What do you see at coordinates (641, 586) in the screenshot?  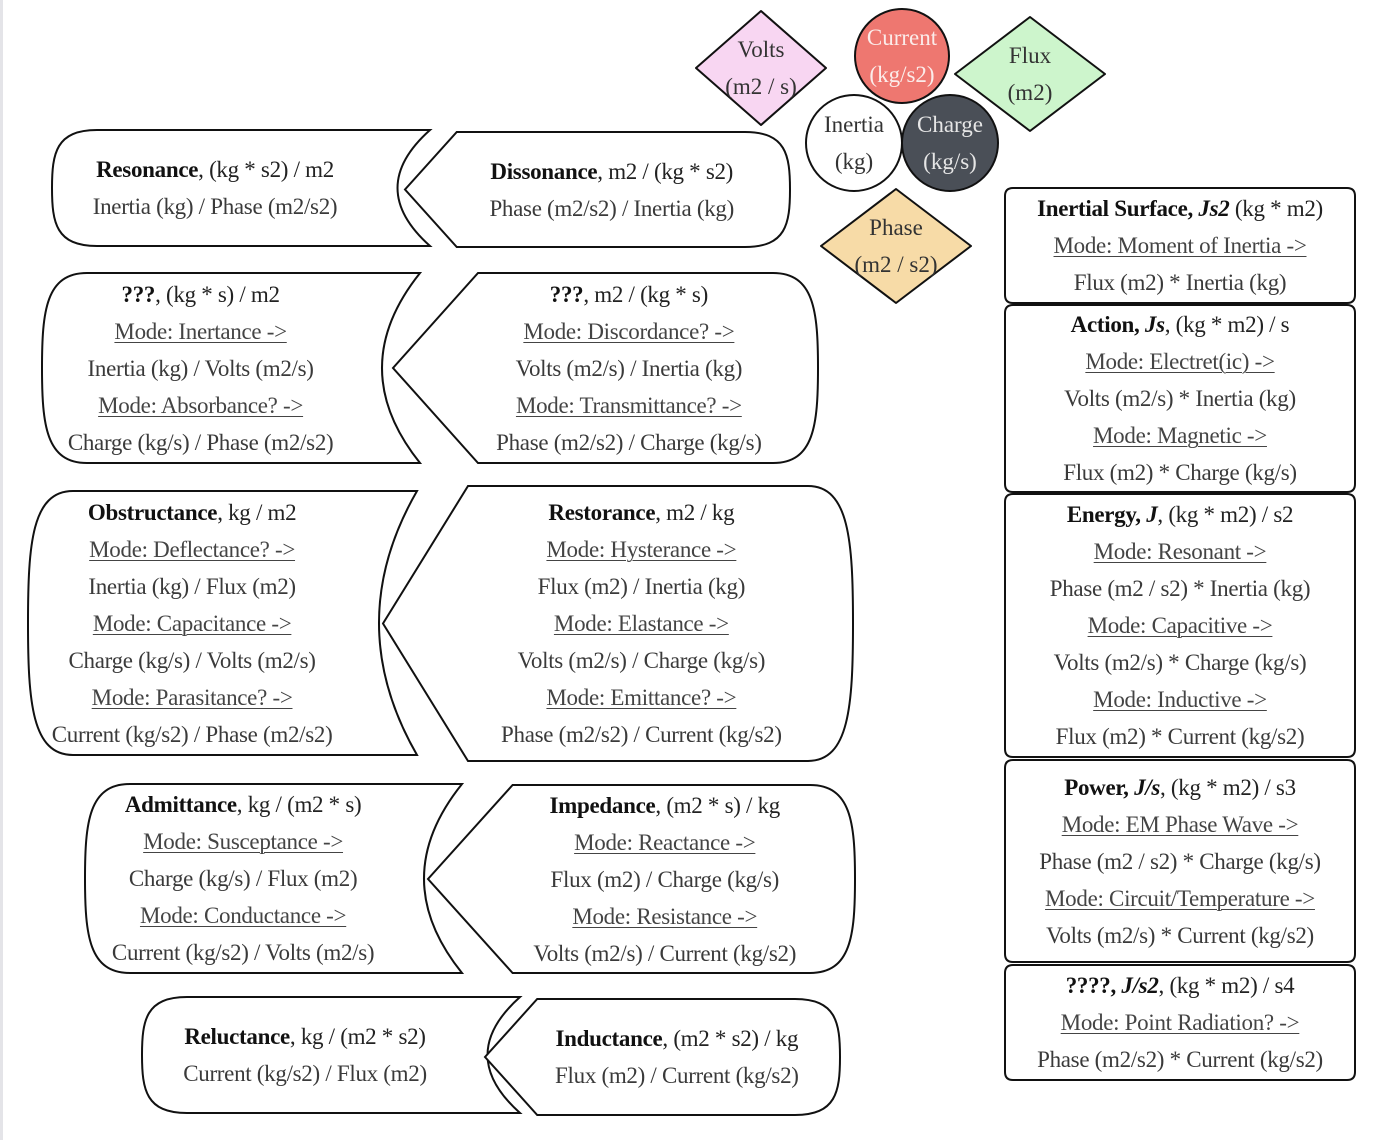 I see `formula-text: Flux (m2) / Inertia (kg)` at bounding box center [641, 586].